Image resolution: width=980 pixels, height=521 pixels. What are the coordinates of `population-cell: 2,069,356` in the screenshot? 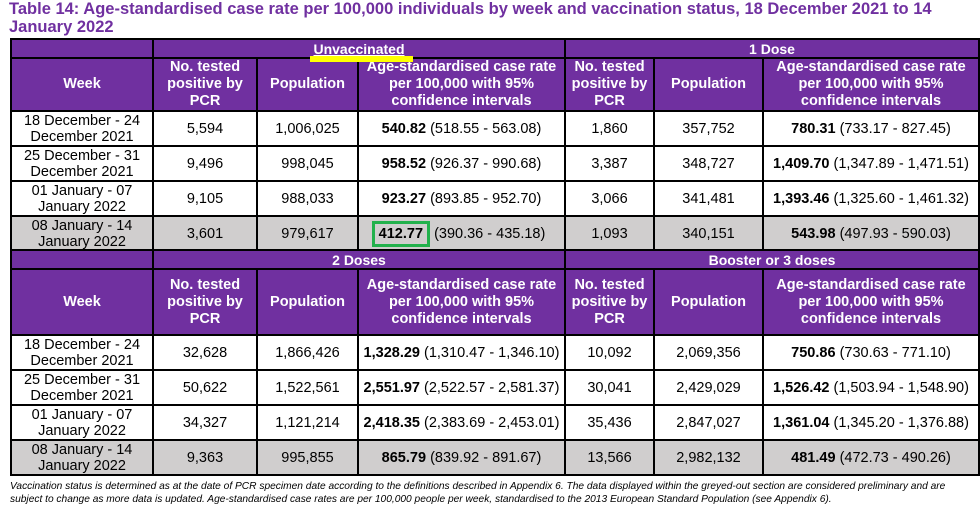 It's located at (708, 352).